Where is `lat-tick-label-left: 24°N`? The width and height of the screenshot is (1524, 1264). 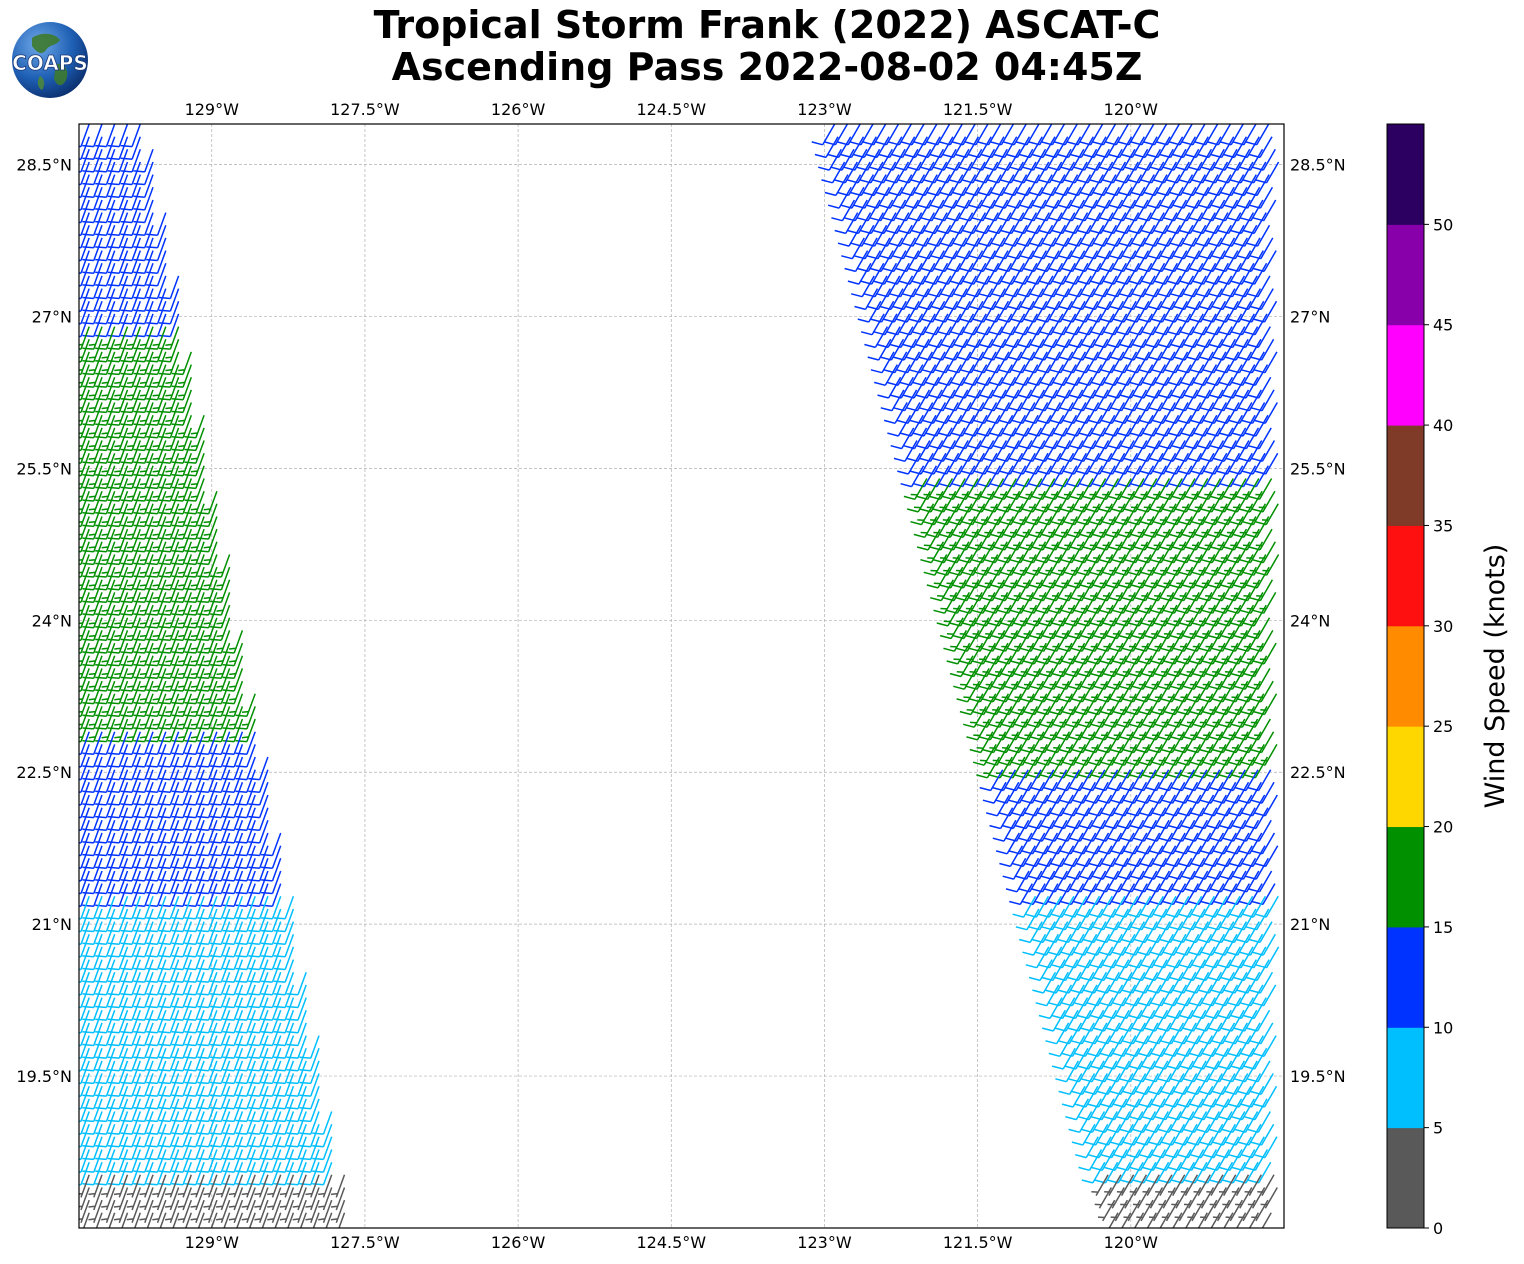 lat-tick-label-left: 24°N is located at coordinates (52, 620).